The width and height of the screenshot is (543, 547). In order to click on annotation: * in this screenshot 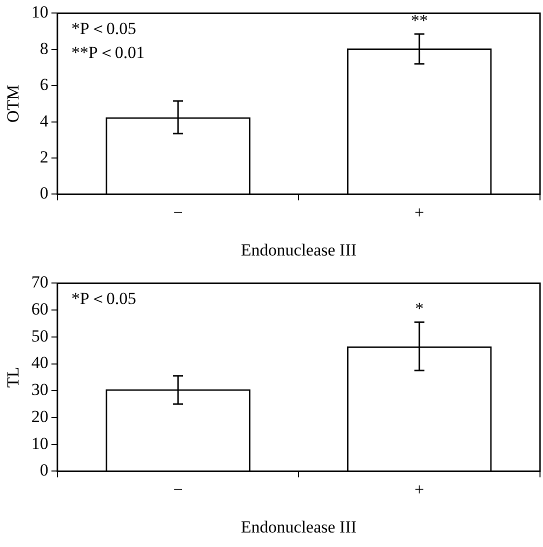, I will do `click(419, 308)`.